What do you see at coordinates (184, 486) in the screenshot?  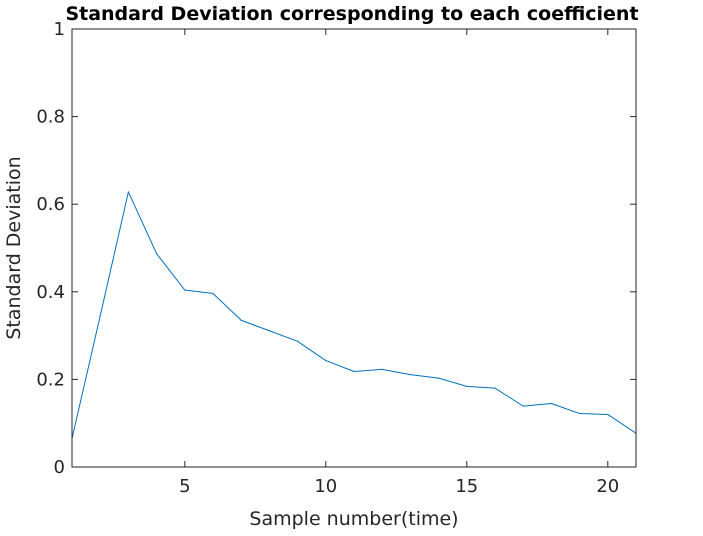 I see `x-tick-label: 5` at bounding box center [184, 486].